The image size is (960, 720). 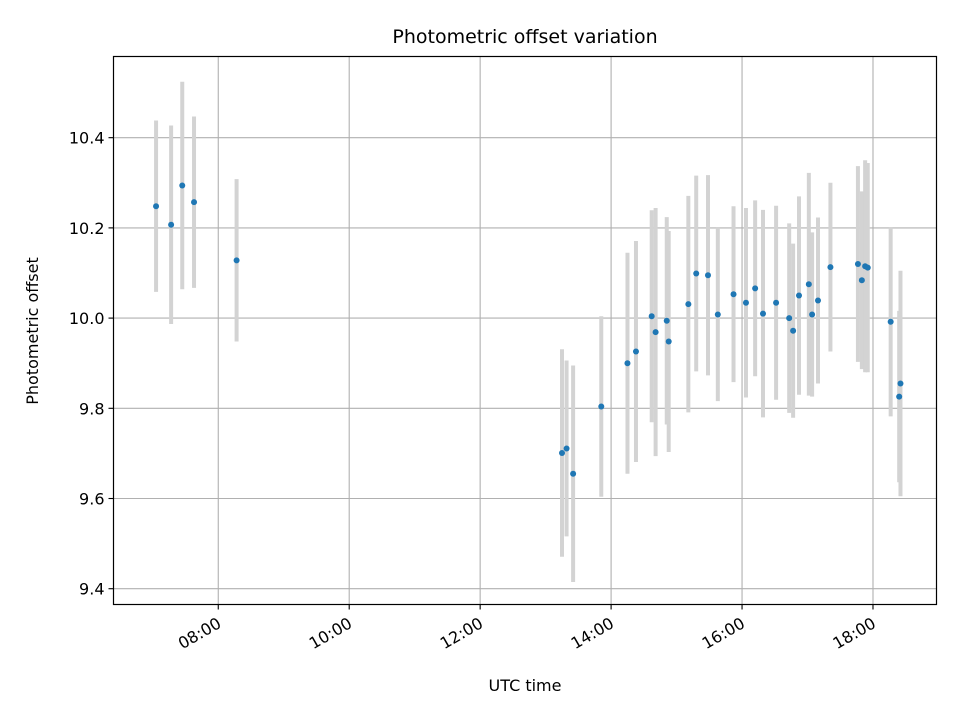 What do you see at coordinates (91, 499) in the screenshot?
I see `y-tick-label: 9.6` at bounding box center [91, 499].